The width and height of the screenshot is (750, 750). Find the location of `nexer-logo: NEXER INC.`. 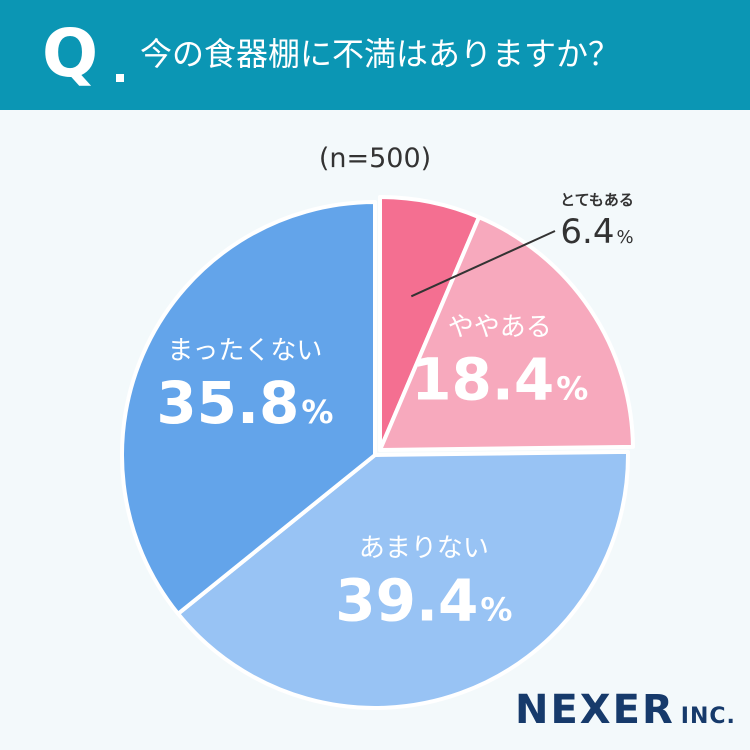

nexer-logo: NEXER INC. is located at coordinates (625, 713).